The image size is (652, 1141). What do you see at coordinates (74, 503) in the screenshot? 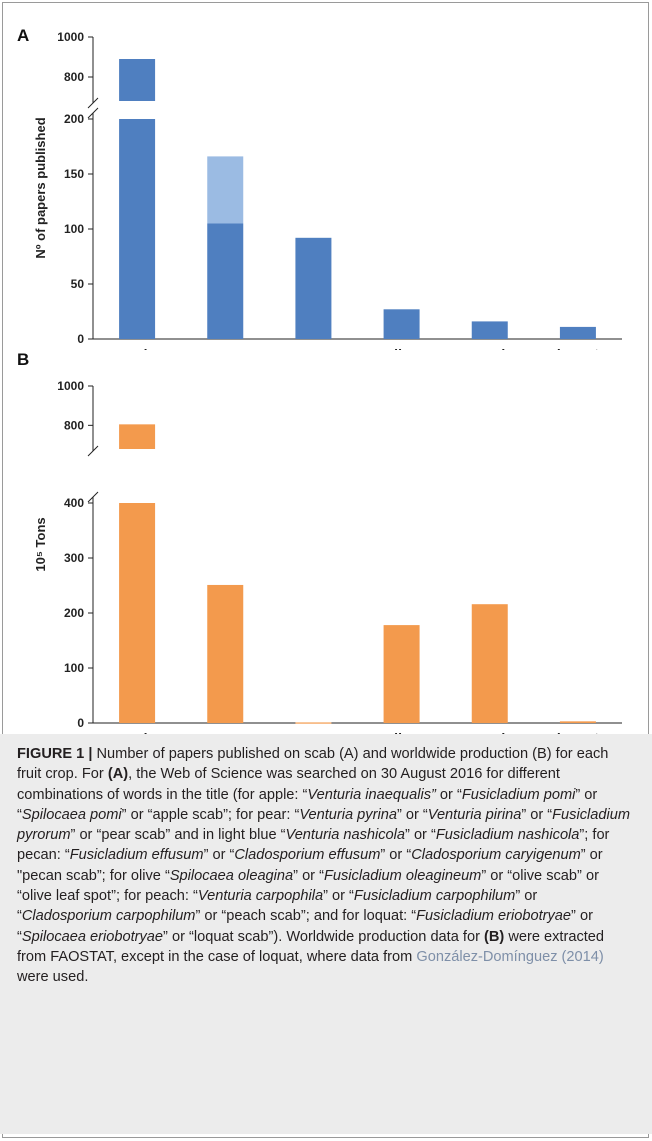
I see `y-tick-label: 400` at bounding box center [74, 503].